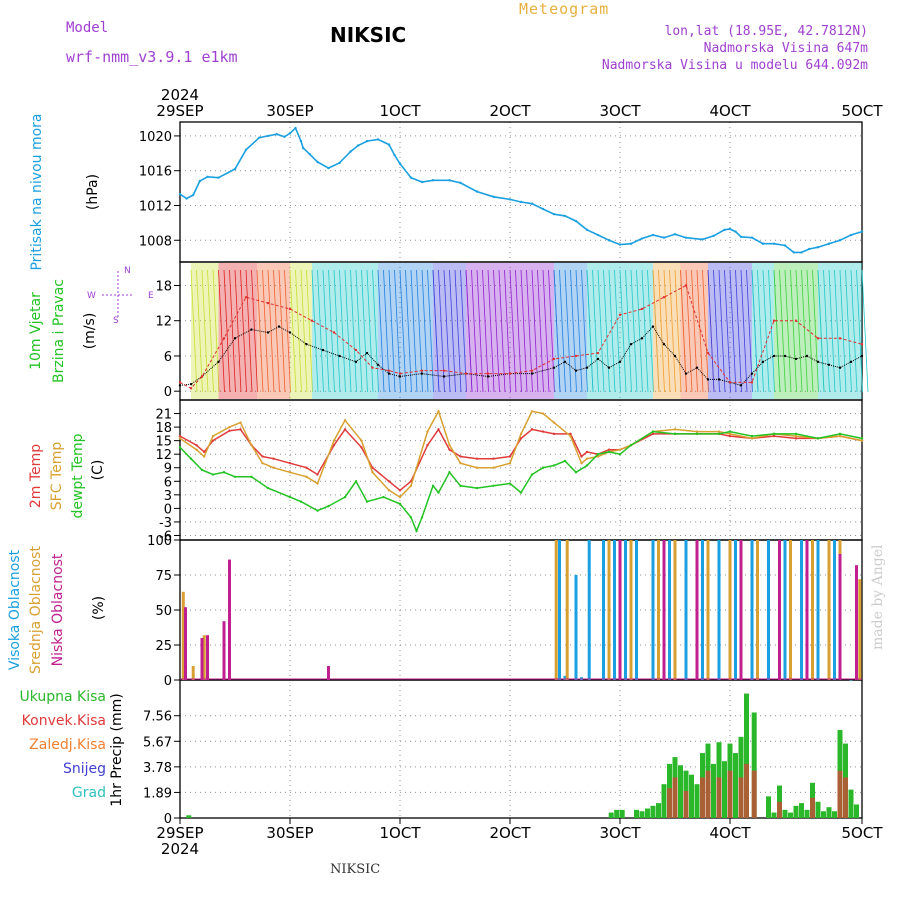  I want to click on coords-label: lon,lat (18.95E, 42.7812N), so click(766, 31).